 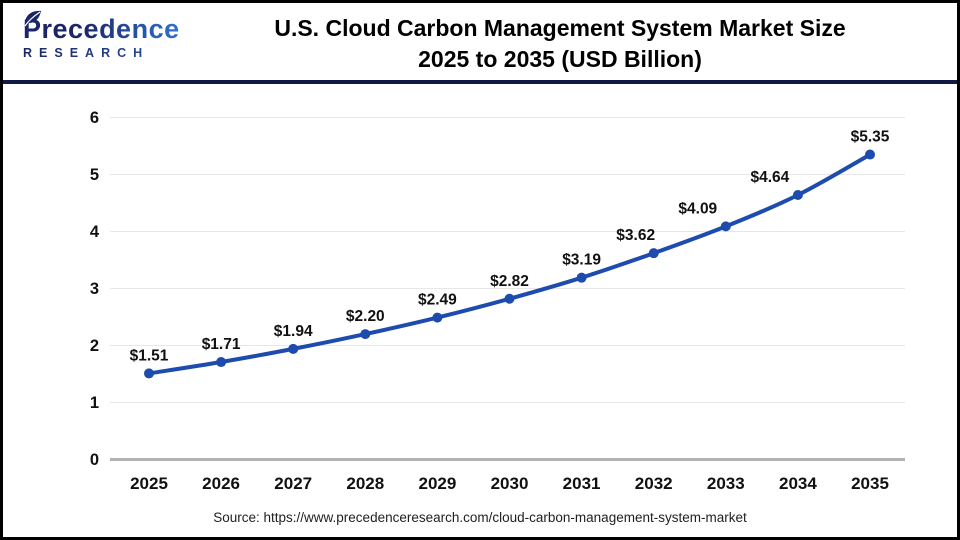 What do you see at coordinates (635, 235) in the screenshot?
I see `data-point-label: $3.62` at bounding box center [635, 235].